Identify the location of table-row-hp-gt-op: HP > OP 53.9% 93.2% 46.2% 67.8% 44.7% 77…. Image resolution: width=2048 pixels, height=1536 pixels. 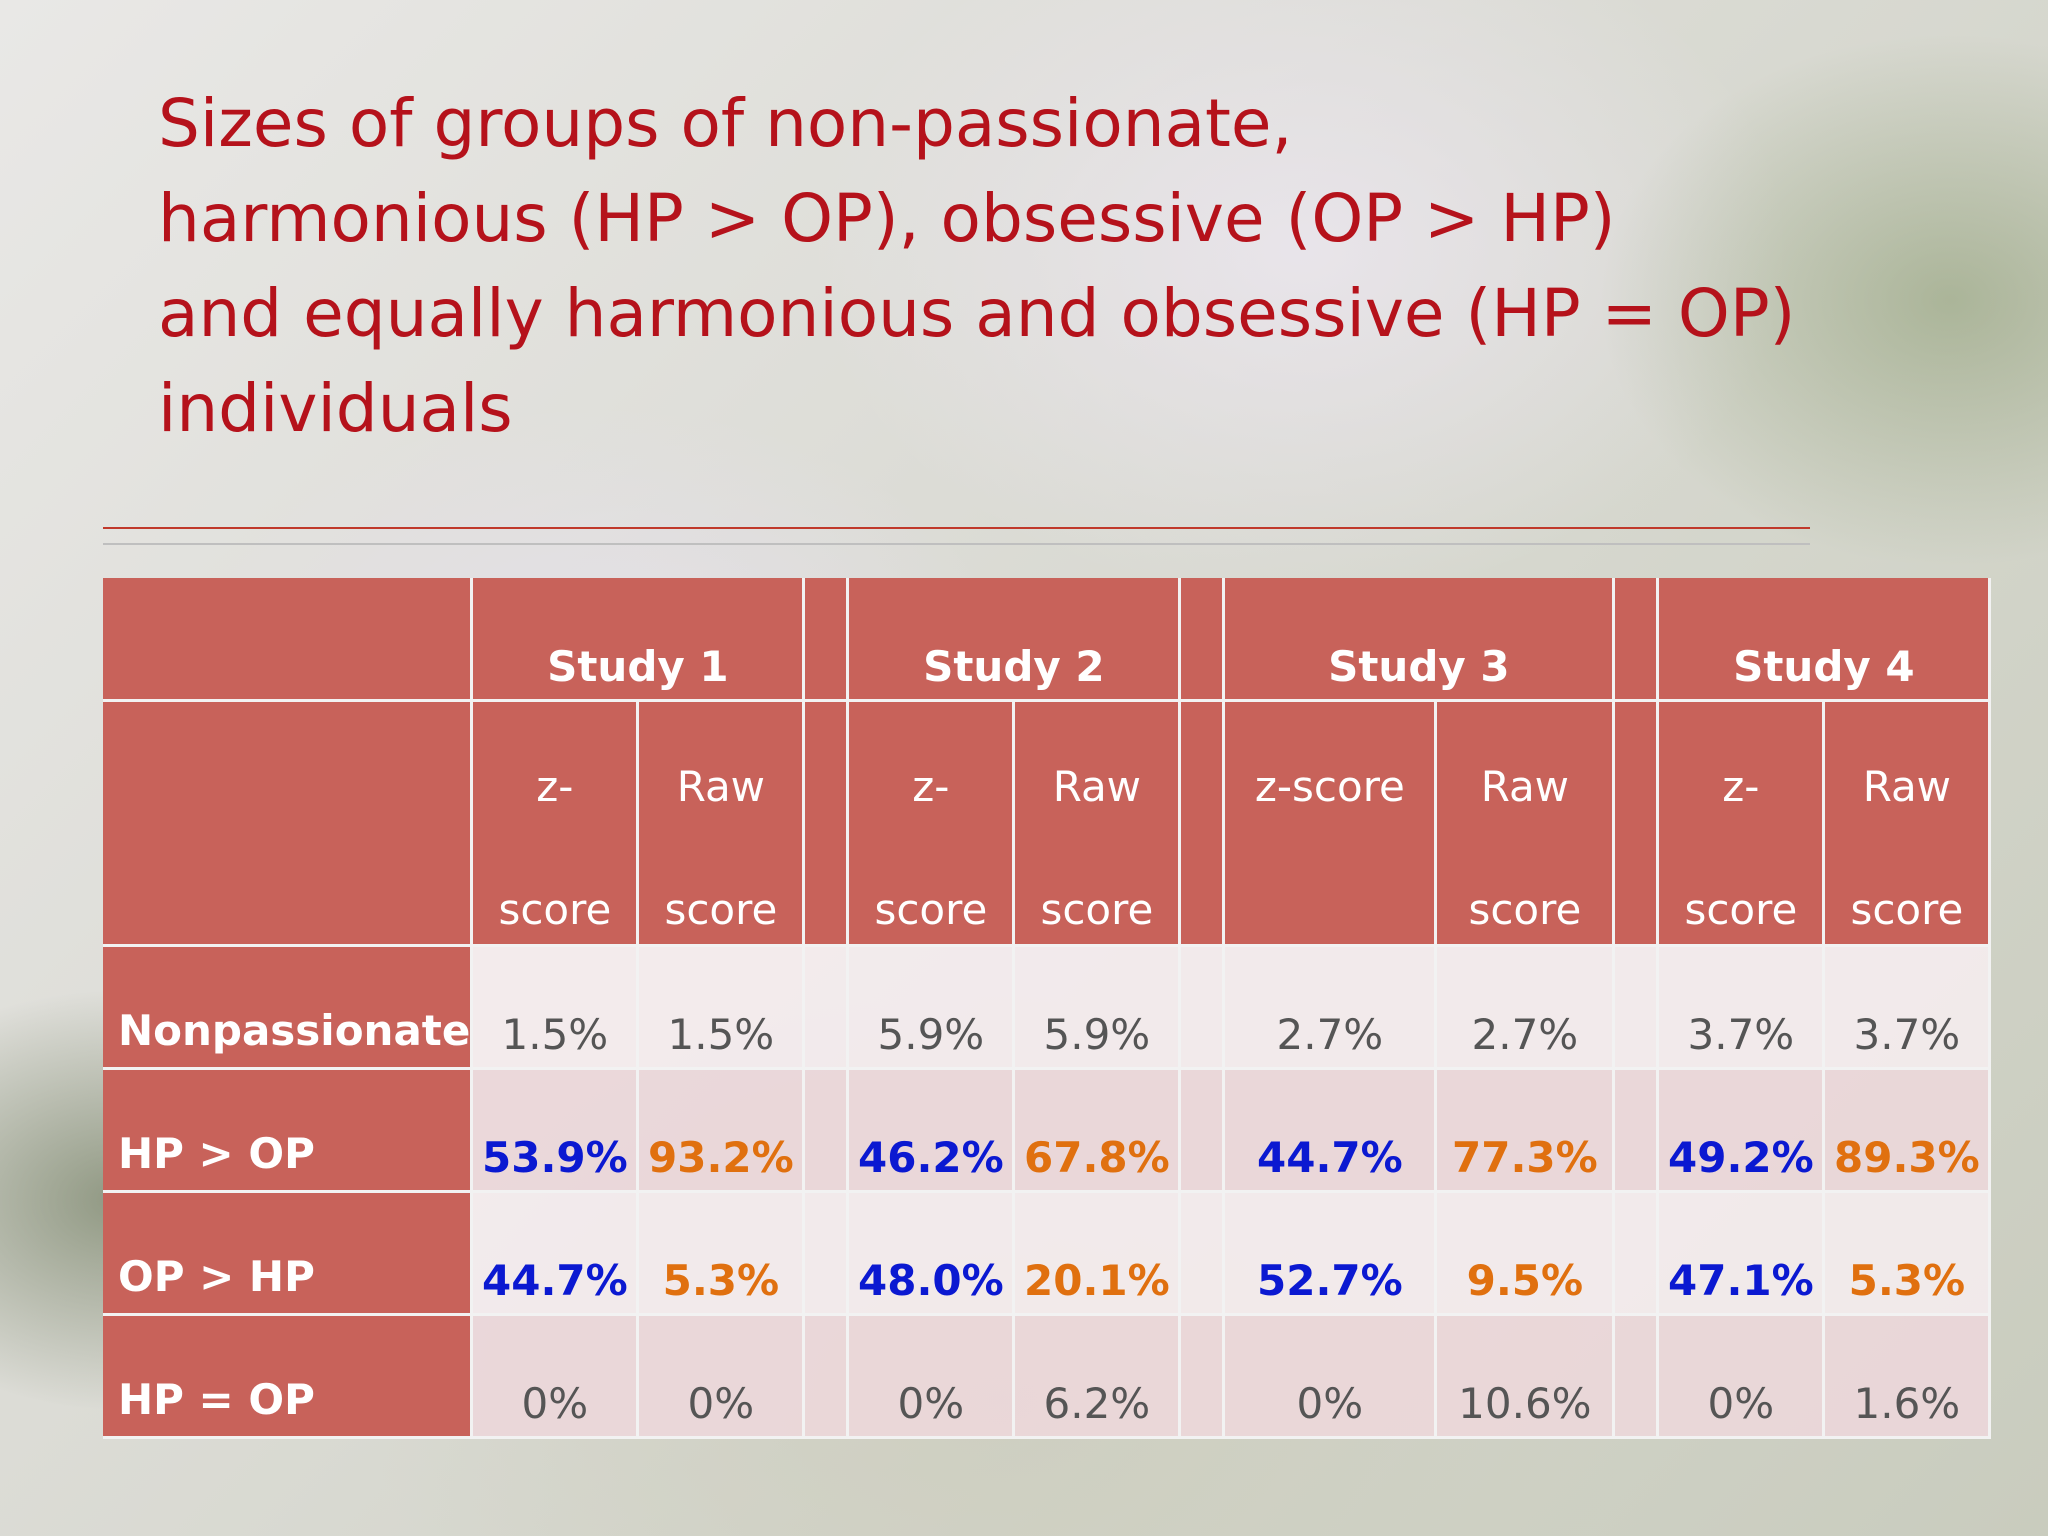
(1047, 1131).